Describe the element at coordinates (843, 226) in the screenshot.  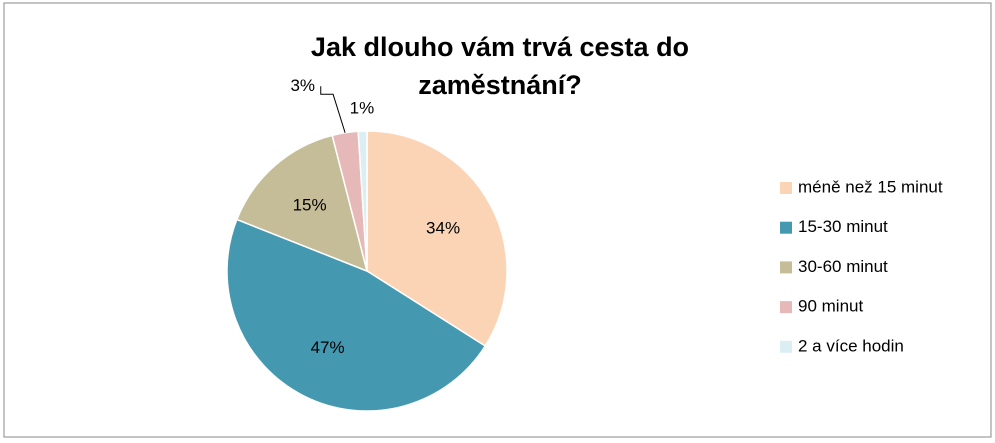
I see `legend-label: 15-30 minut` at that location.